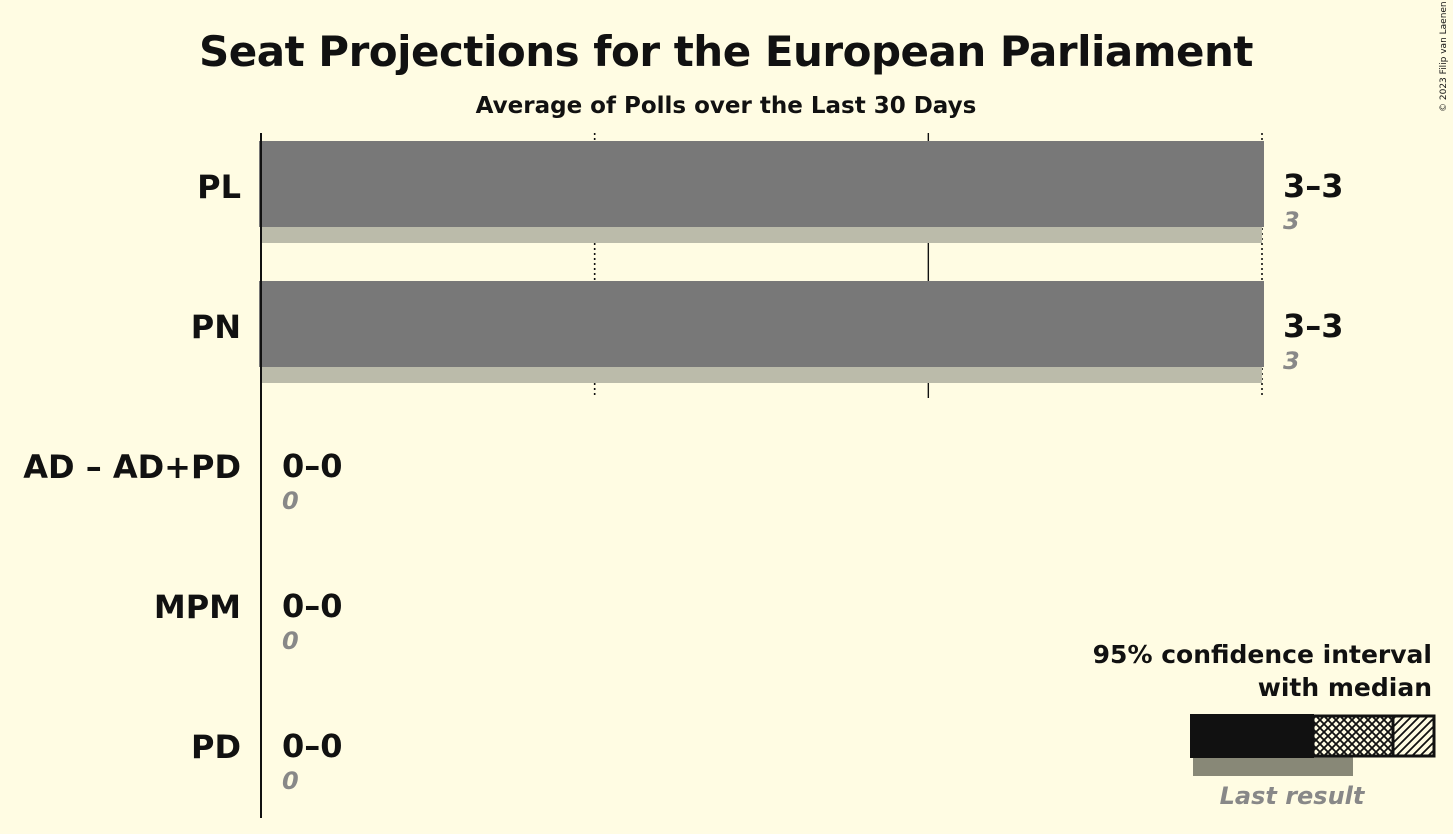 This screenshot has width=1453, height=834. I want to click on row-1: PN 3–33, so click(767, 332).